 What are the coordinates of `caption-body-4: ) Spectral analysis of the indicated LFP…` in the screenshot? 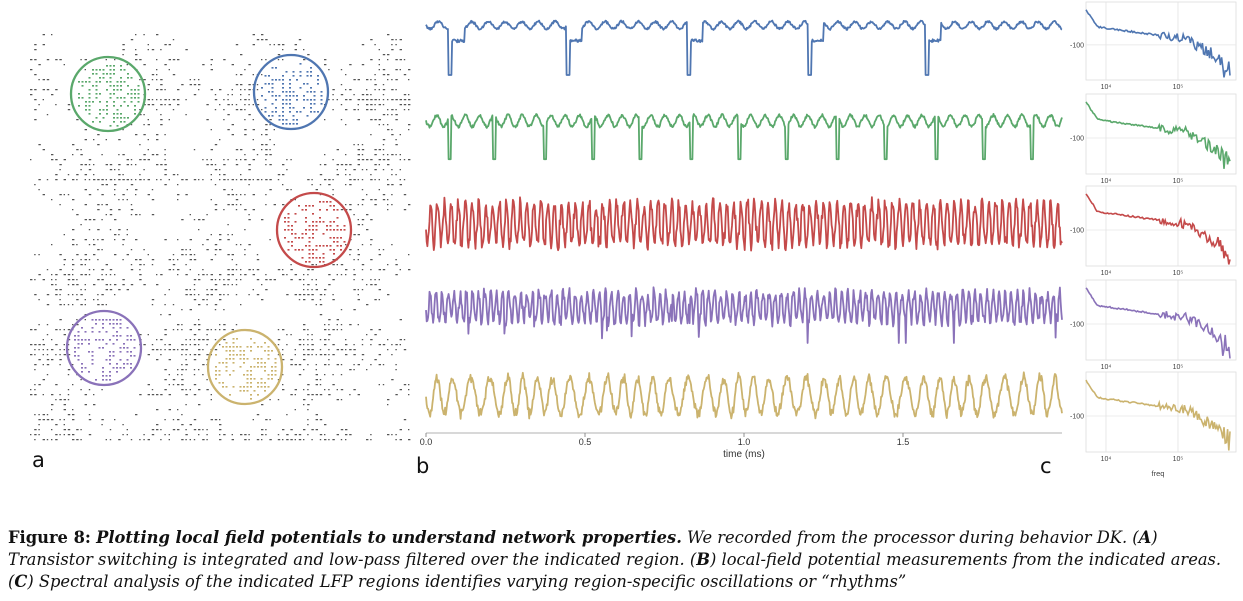 It's located at (467, 581).